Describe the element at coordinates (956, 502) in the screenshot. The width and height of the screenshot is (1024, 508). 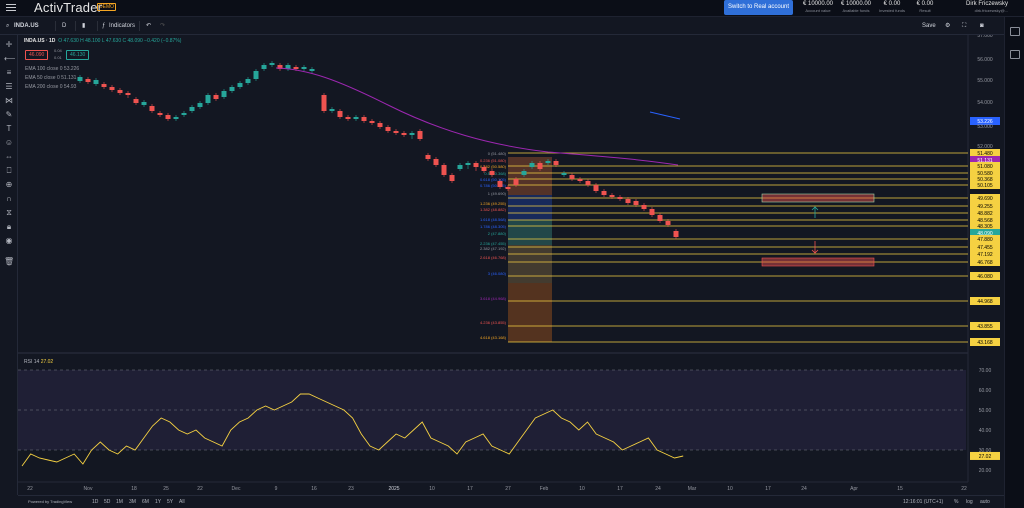
I see `percent-toggle: %` at that location.